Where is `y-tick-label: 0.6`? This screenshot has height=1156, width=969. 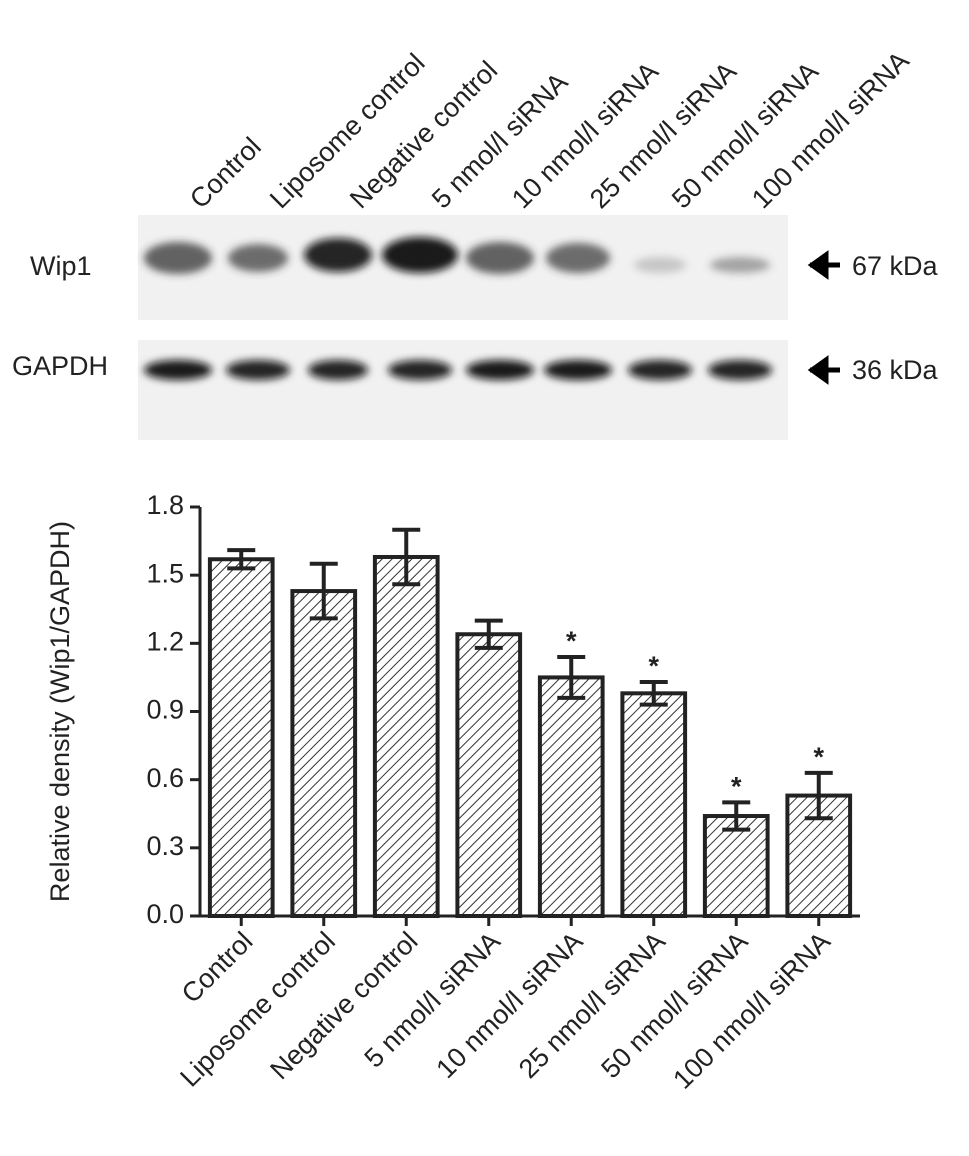 y-tick-label: 0.6 is located at coordinates (165, 778).